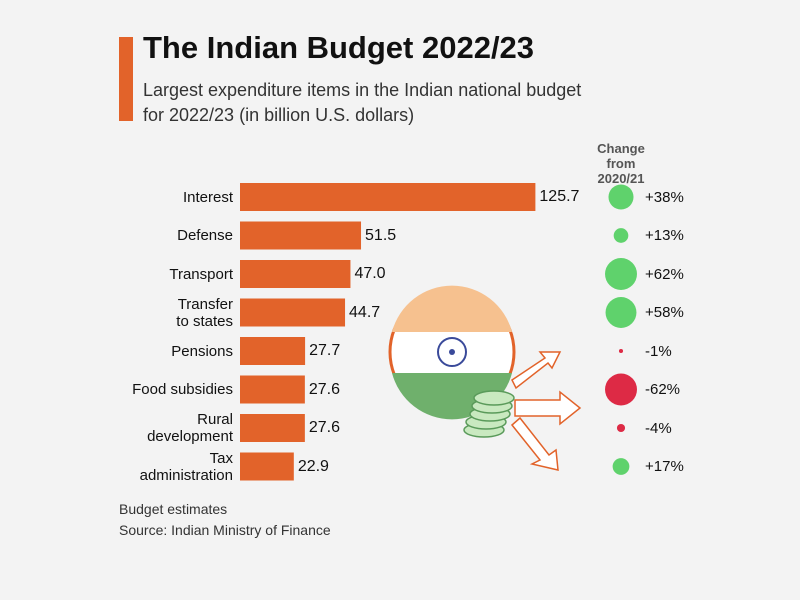 The width and height of the screenshot is (800, 600). I want to click on category-label: Interest, so click(207, 197).